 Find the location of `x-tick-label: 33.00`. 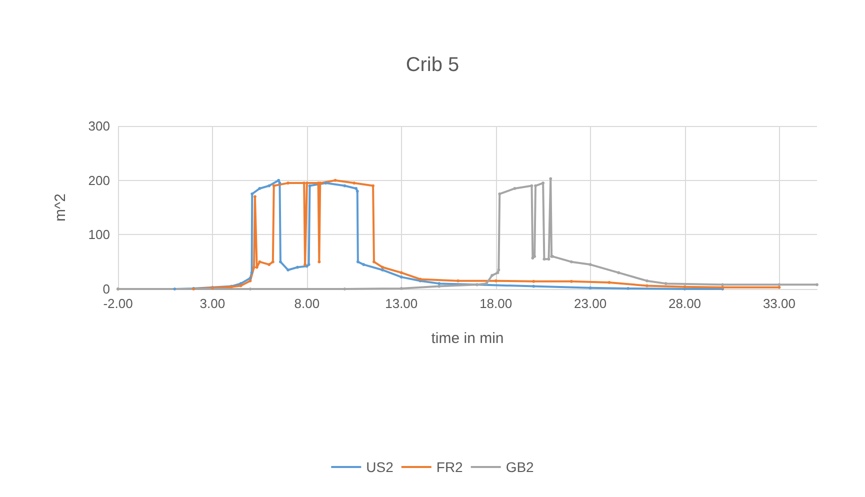

x-tick-label: 33.00 is located at coordinates (779, 303).